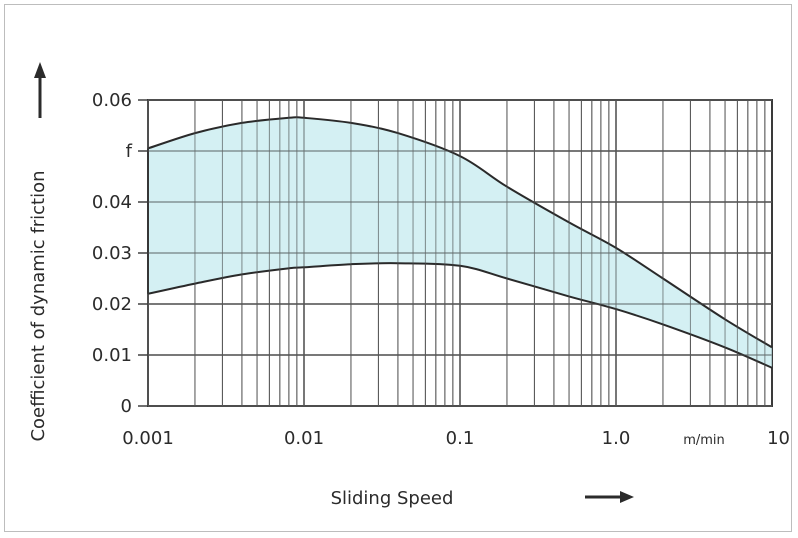 The width and height of the screenshot is (798, 538). Describe the element at coordinates (704, 440) in the screenshot. I see `x-unit-label: m/min` at that location.